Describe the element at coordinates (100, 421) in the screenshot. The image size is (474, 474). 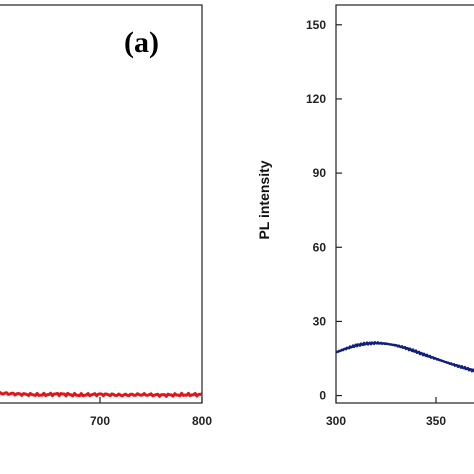
I see `panel-a-x-tick-label: 700` at that location.